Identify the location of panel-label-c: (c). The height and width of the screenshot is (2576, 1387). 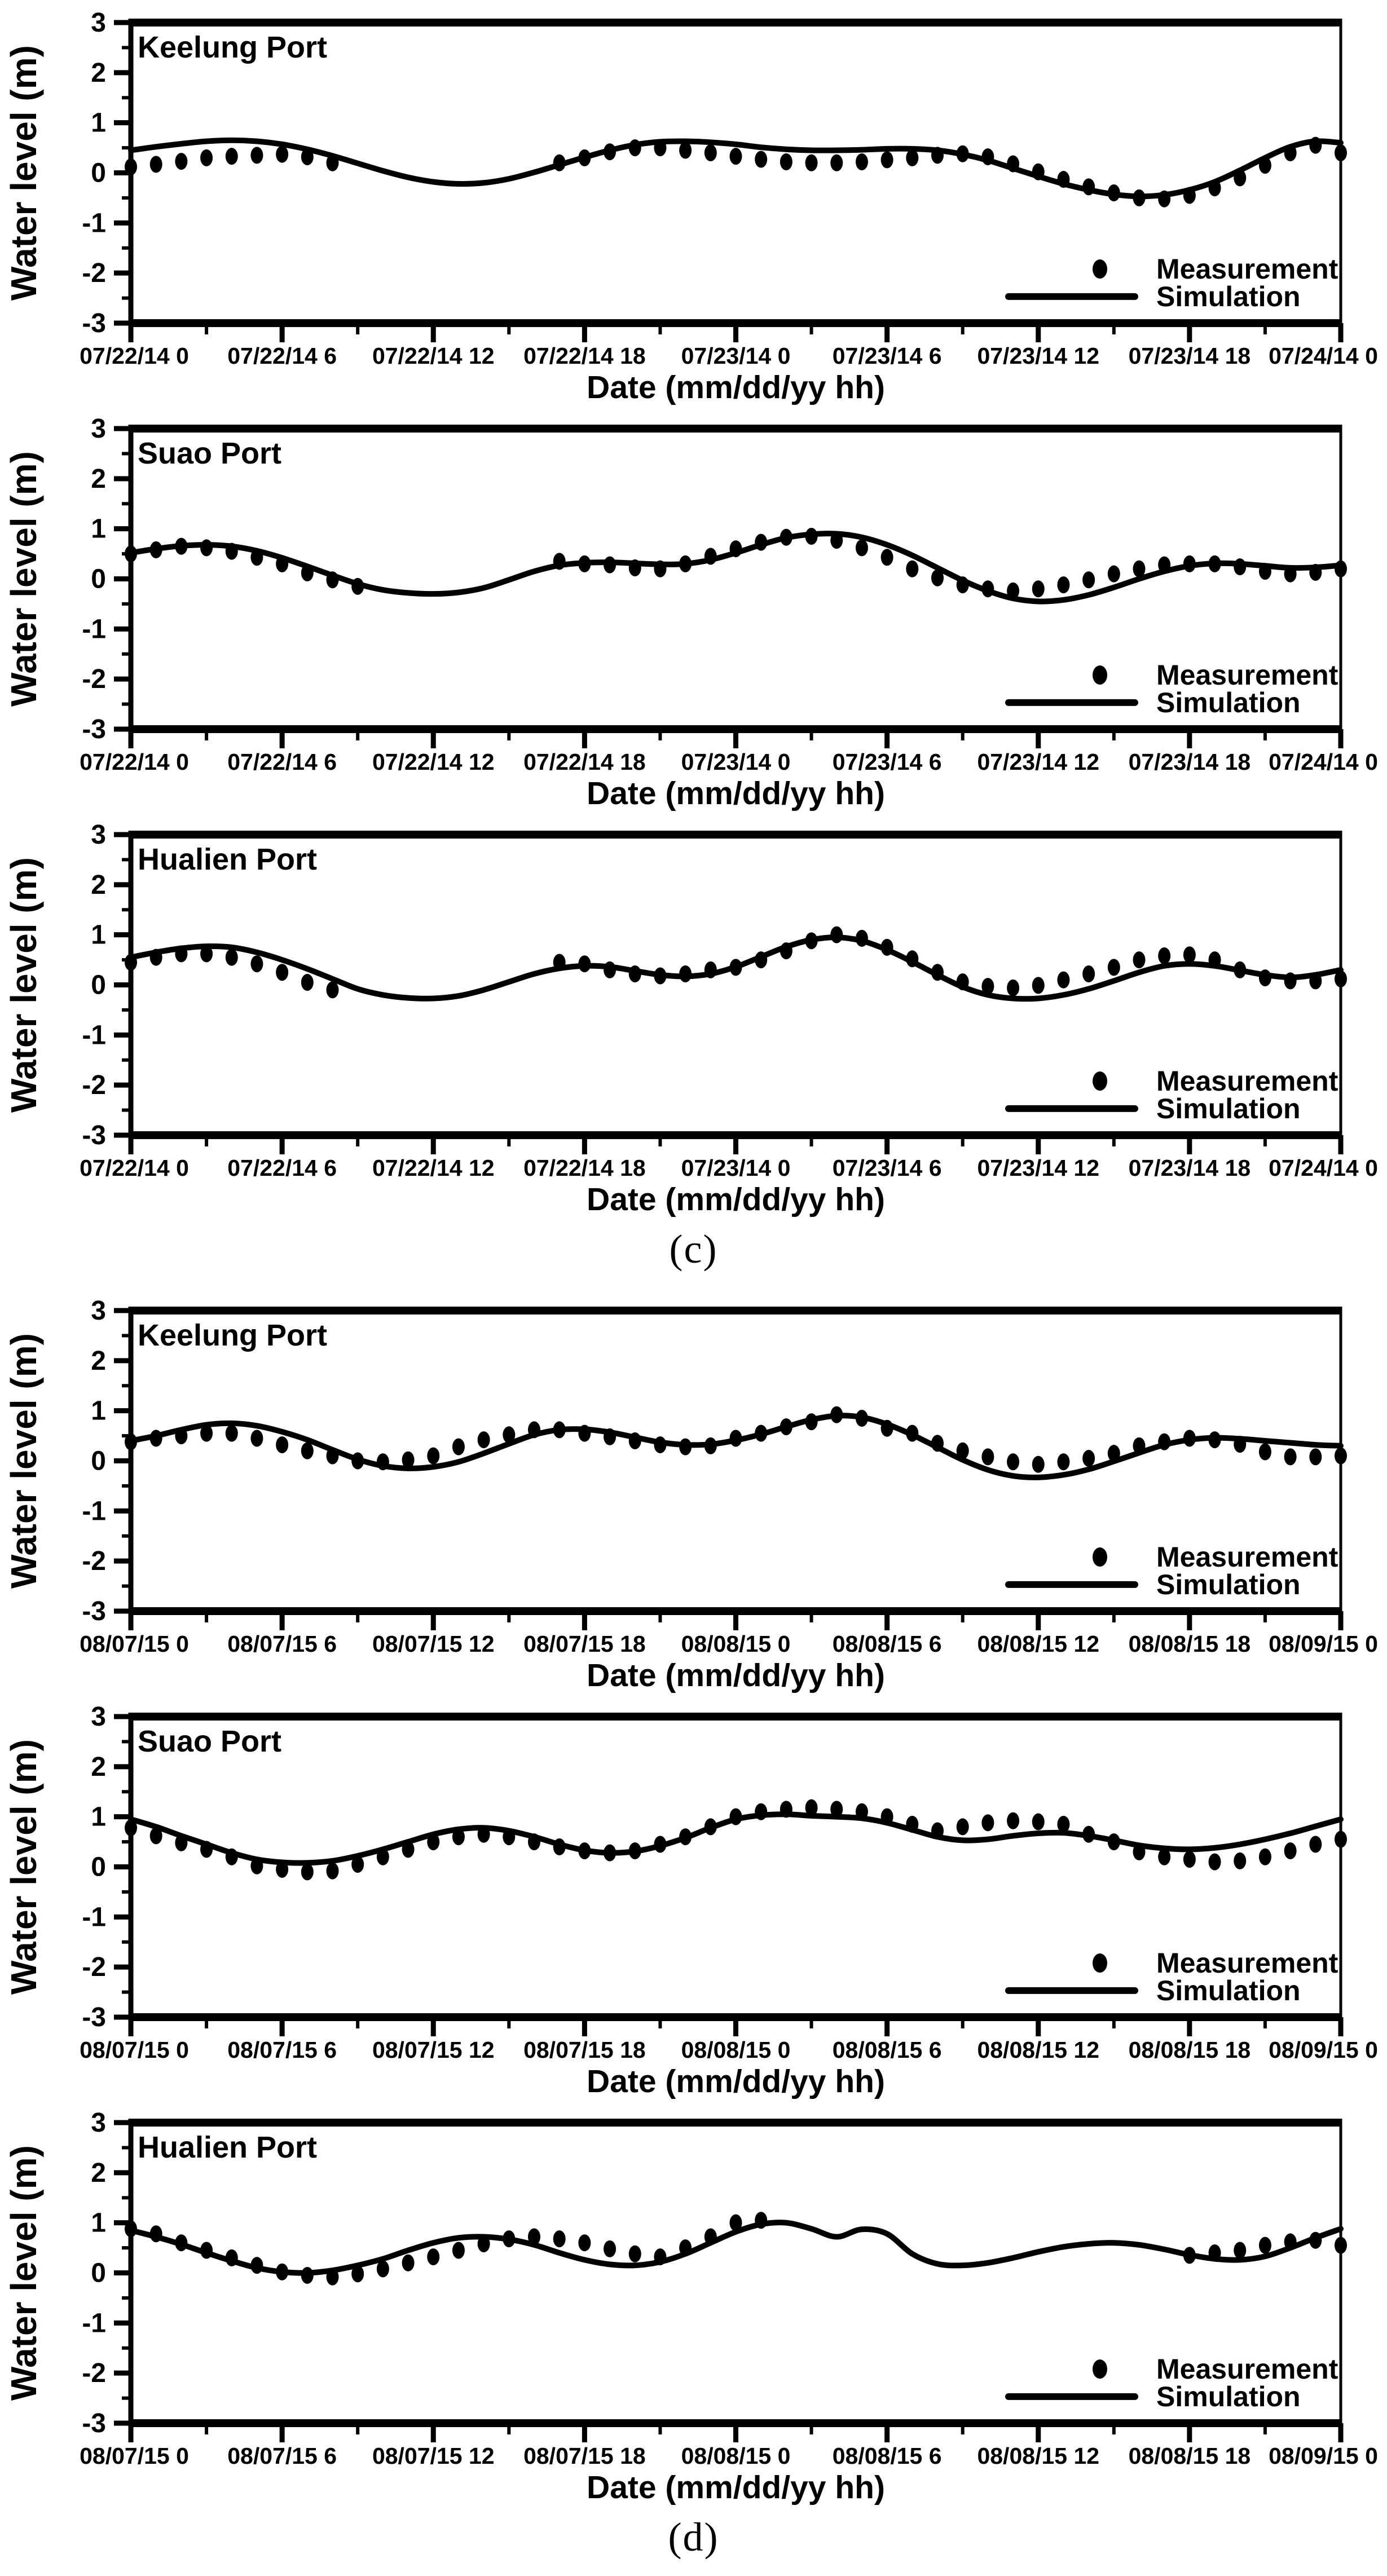
(693, 1249).